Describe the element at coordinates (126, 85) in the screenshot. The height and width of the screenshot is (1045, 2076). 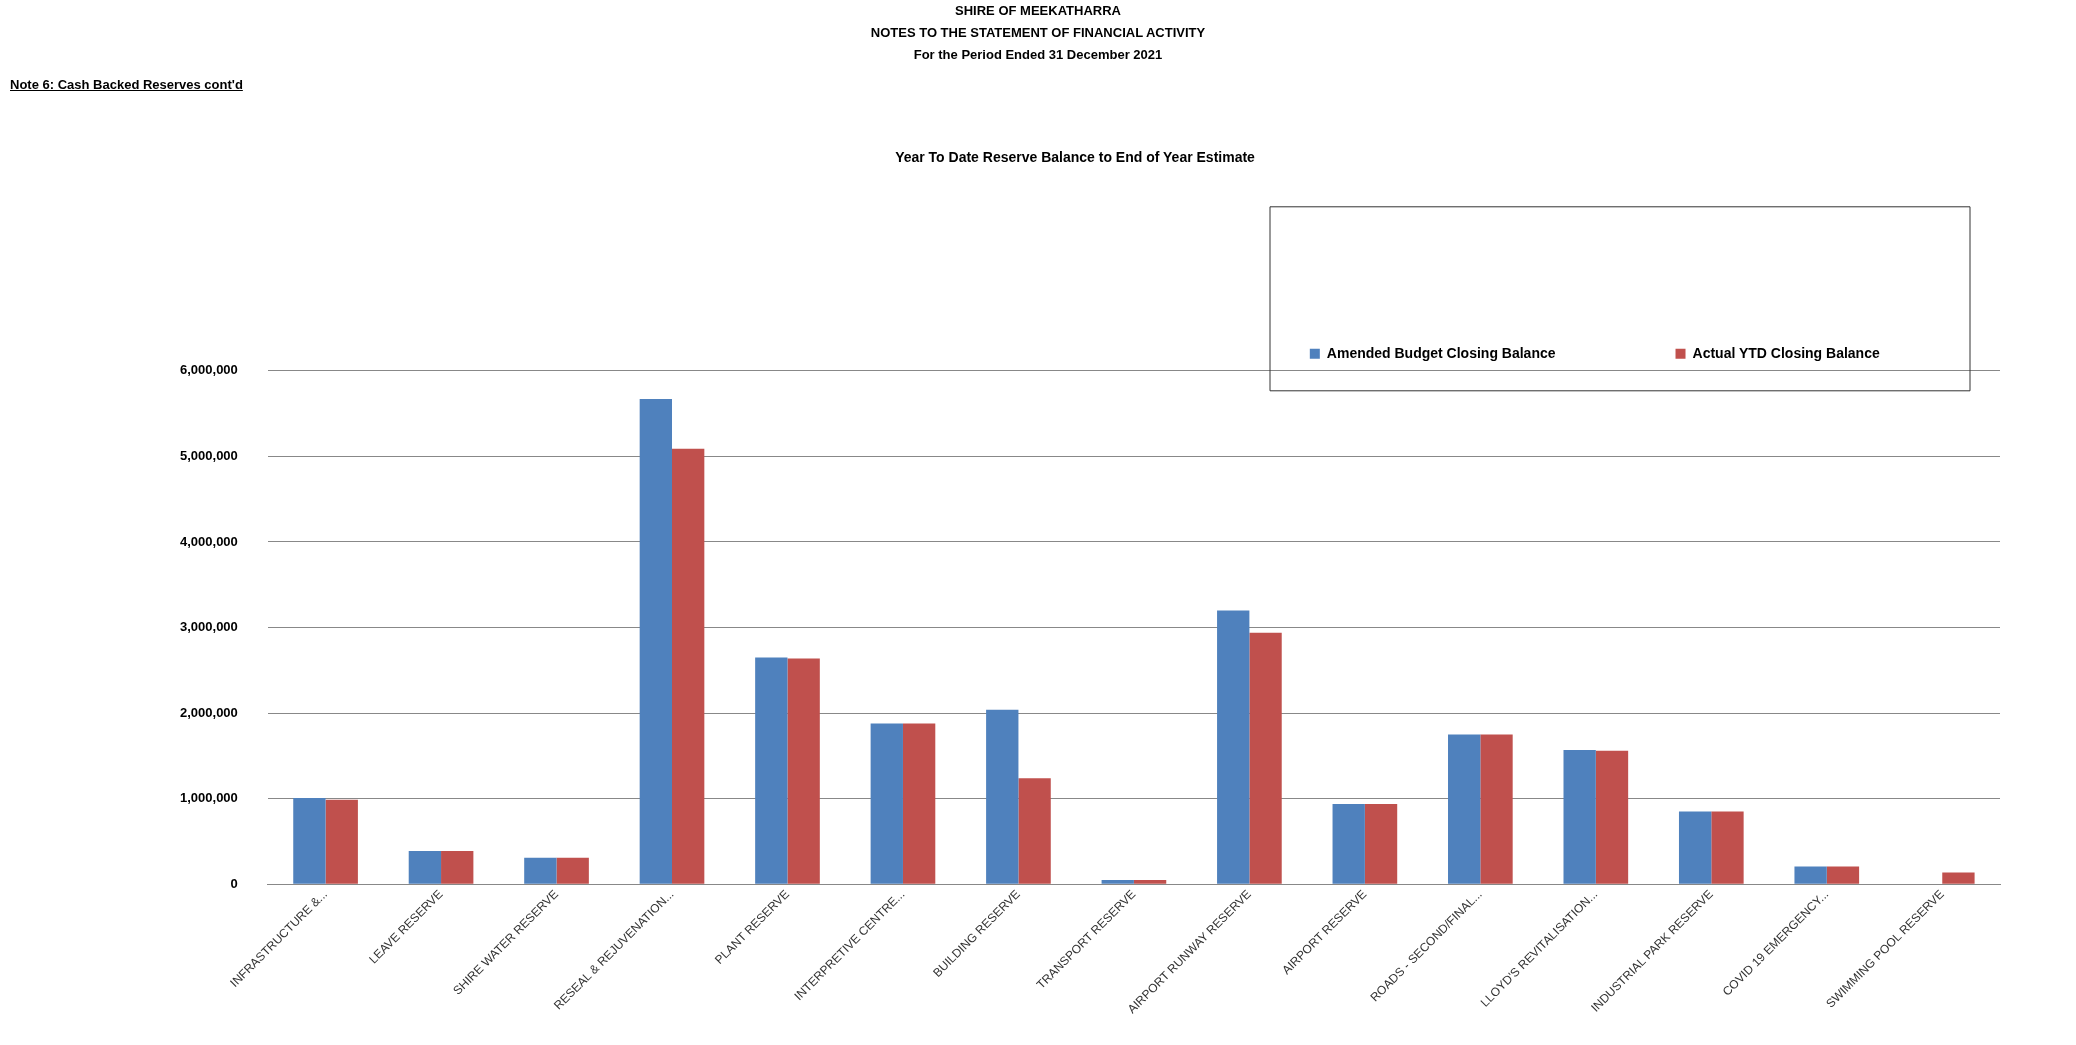
I see `text: Note 6: Cash Backed Reserves cont'd` at that location.